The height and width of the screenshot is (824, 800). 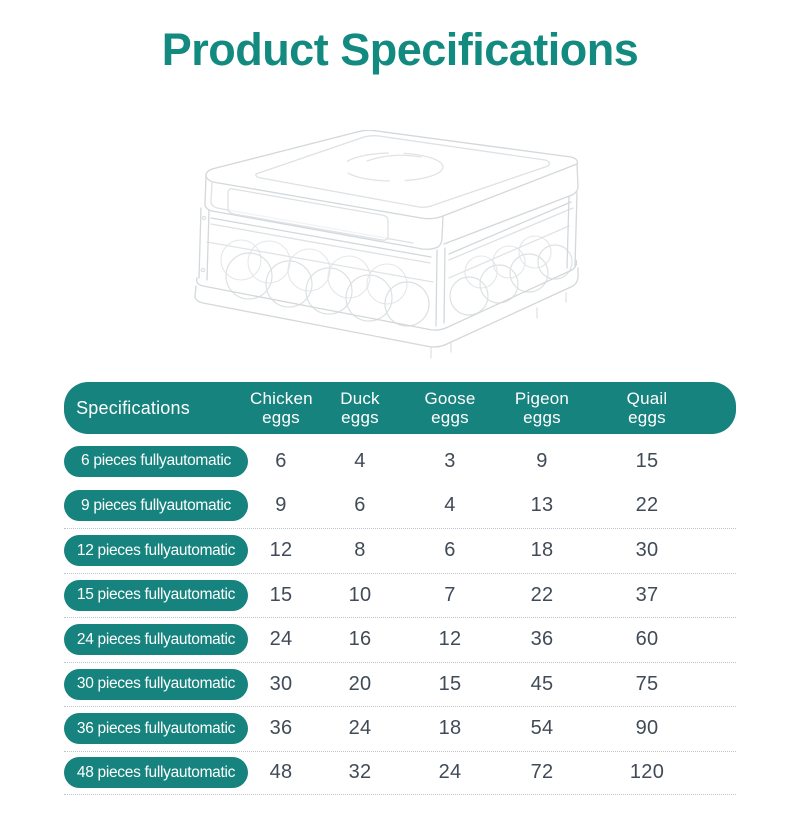 What do you see at coordinates (400, 684) in the screenshot?
I see `table-row: 30 pieces fullyautomatic 30 20 15 45 75` at bounding box center [400, 684].